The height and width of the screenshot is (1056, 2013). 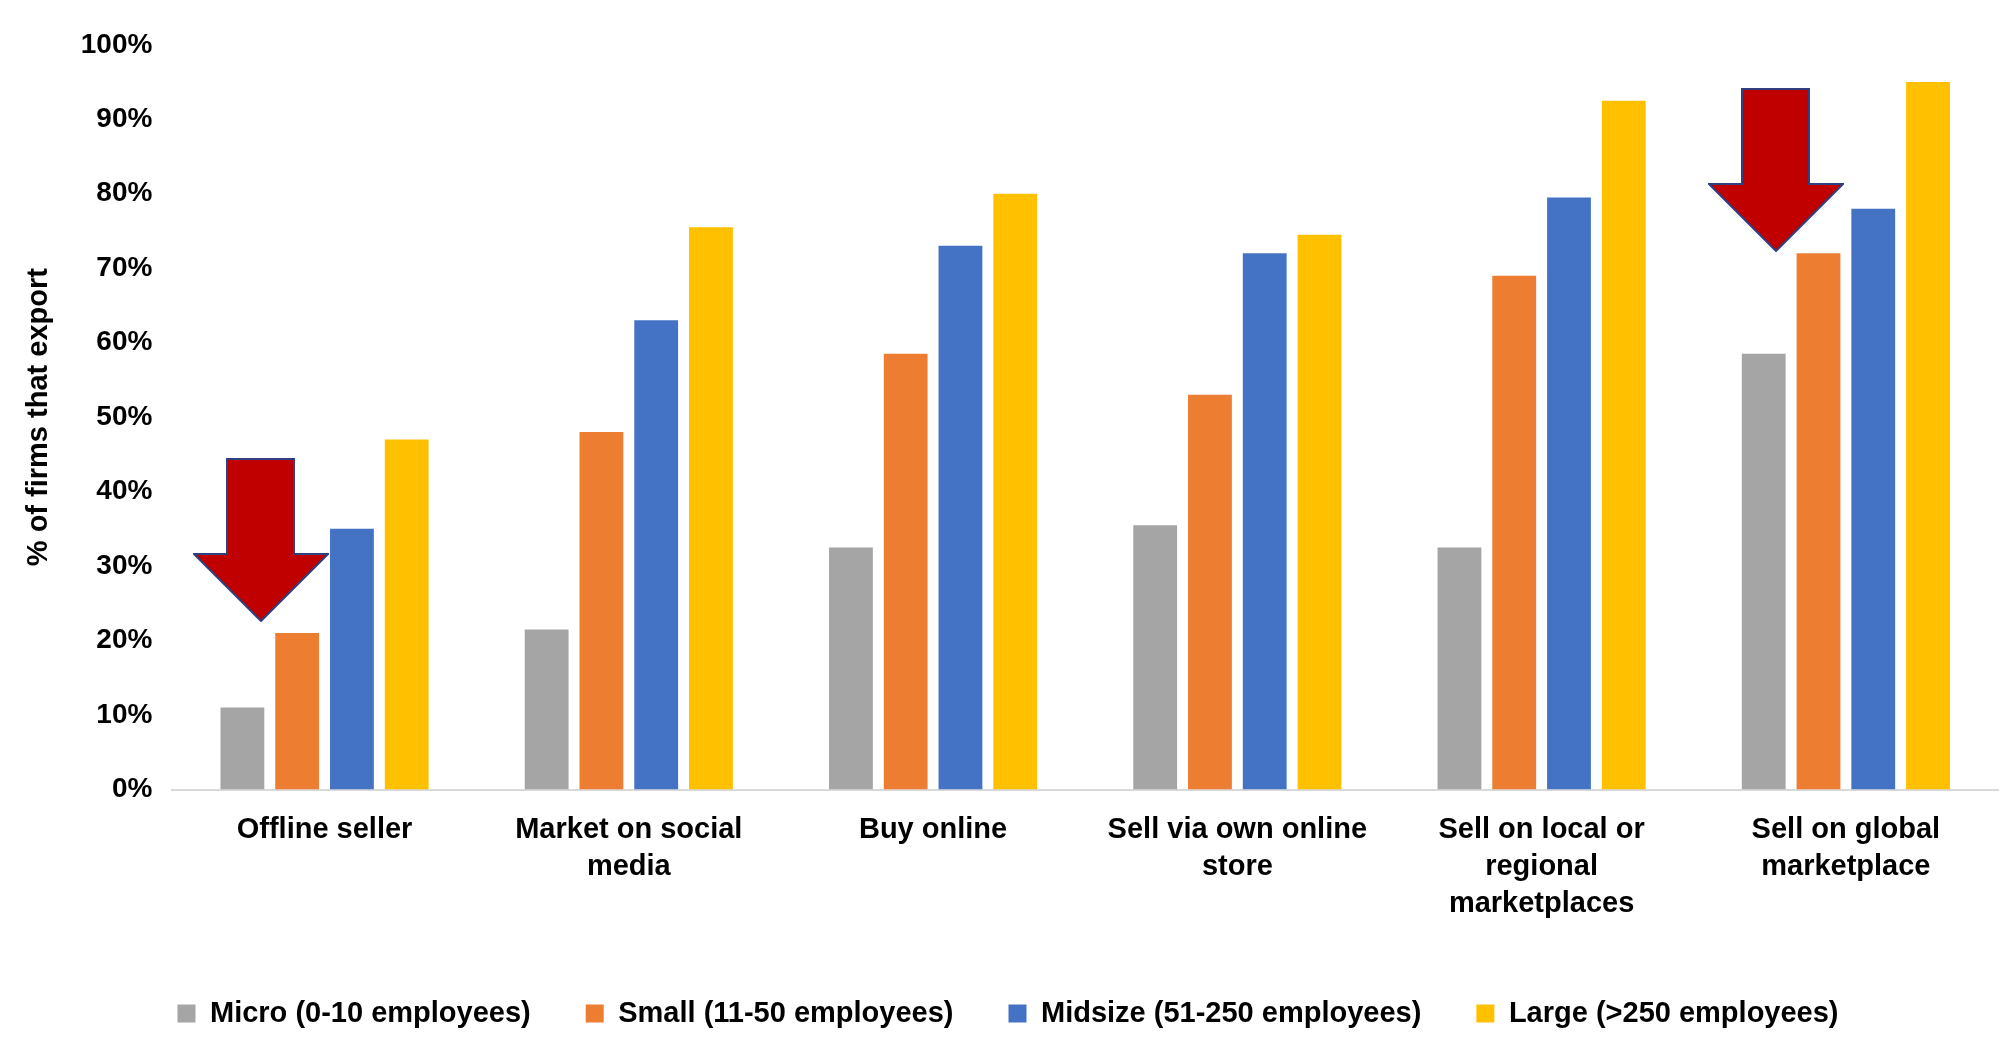 What do you see at coordinates (1541, 864) in the screenshot?
I see `x-tick-label: Sell on local or regional marketplaces` at bounding box center [1541, 864].